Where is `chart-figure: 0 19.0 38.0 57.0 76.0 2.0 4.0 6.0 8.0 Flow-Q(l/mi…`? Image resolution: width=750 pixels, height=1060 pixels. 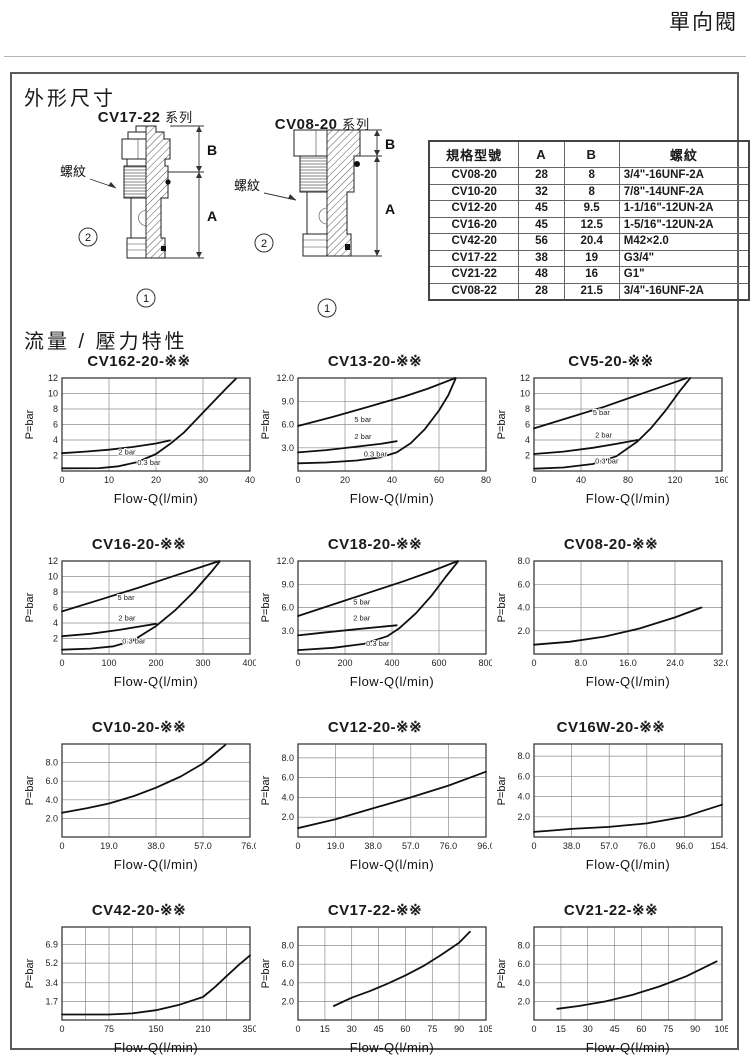
chart-figure: 0 19.0 38.0 57.0 76.0 2.0 4.0 6.0 8.0 Flow-Q(l/mi… is located at coordinates (140, 807).